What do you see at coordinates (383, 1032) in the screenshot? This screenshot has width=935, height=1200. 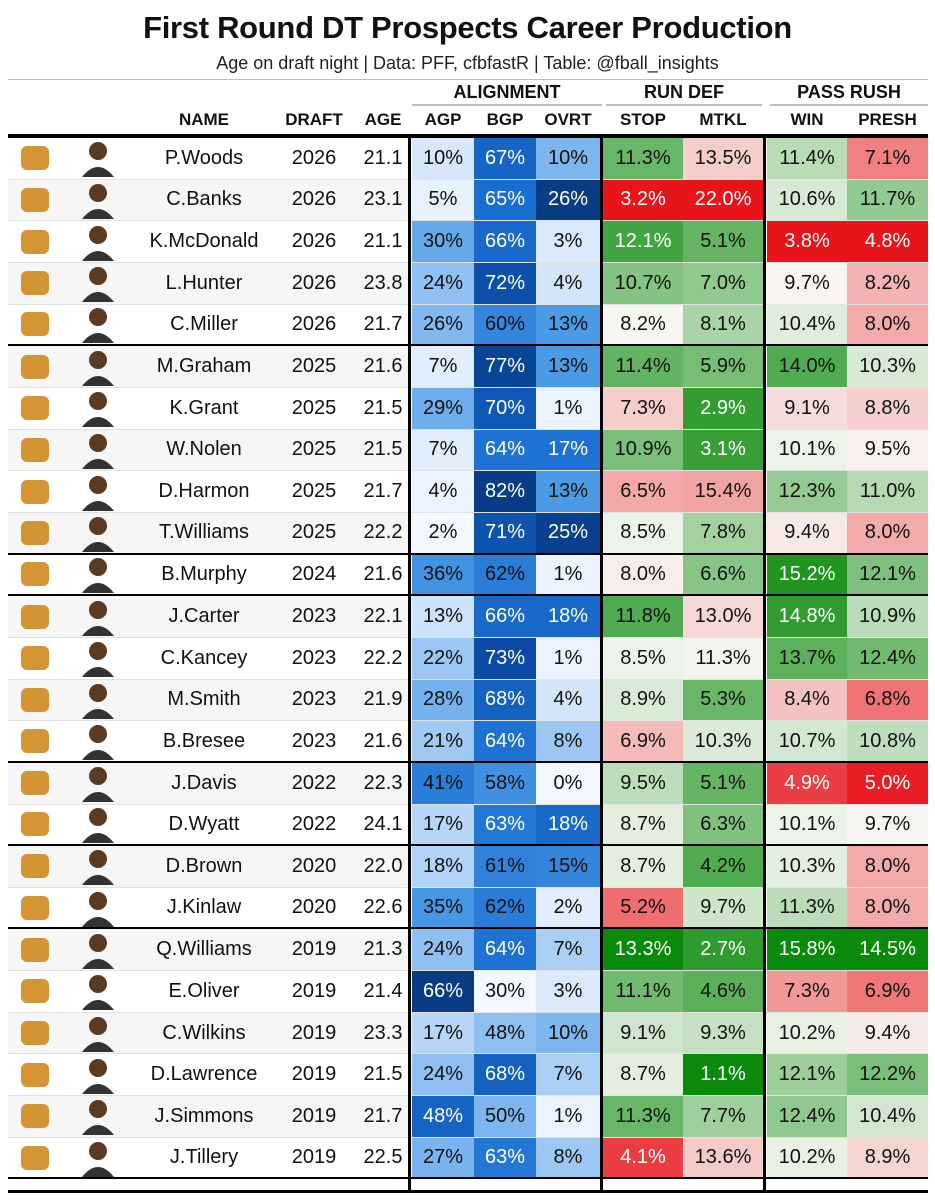 I see `draft-age: 23.3` at bounding box center [383, 1032].